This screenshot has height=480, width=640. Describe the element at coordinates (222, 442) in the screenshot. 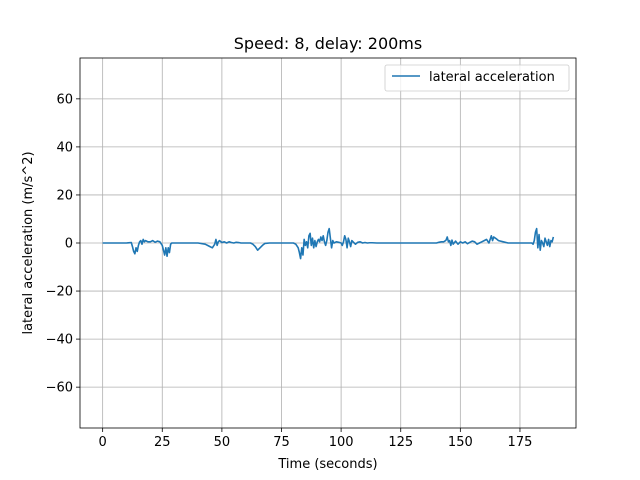

I see `x-tick-label: 50` at that location.